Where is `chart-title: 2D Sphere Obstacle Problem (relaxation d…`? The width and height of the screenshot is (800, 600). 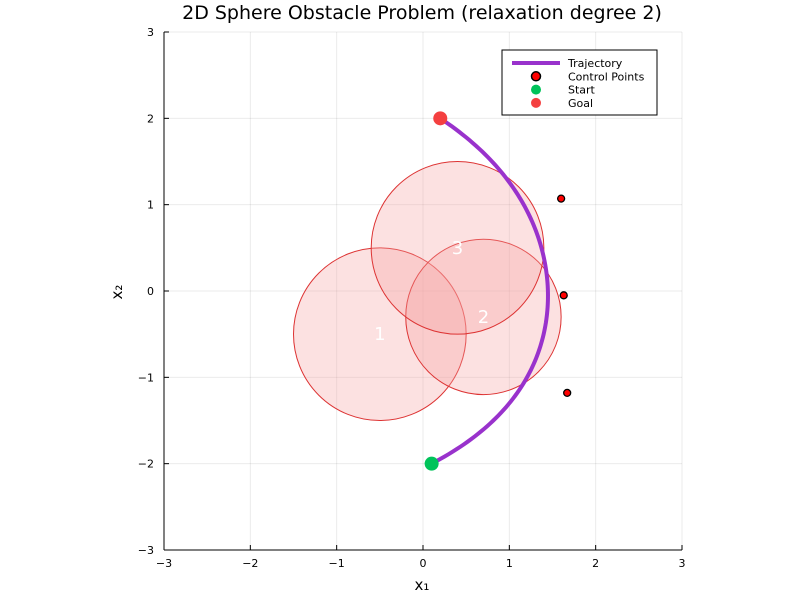 chart-title: 2D Sphere Obstacle Problem (relaxation d… is located at coordinates (422, 13).